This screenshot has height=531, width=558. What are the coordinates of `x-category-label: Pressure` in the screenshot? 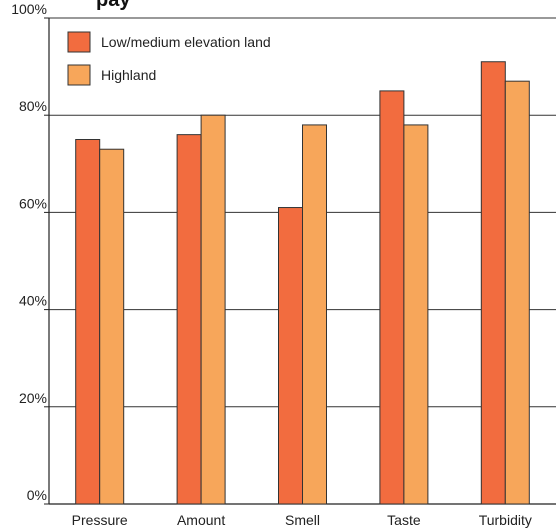 It's located at (100, 520).